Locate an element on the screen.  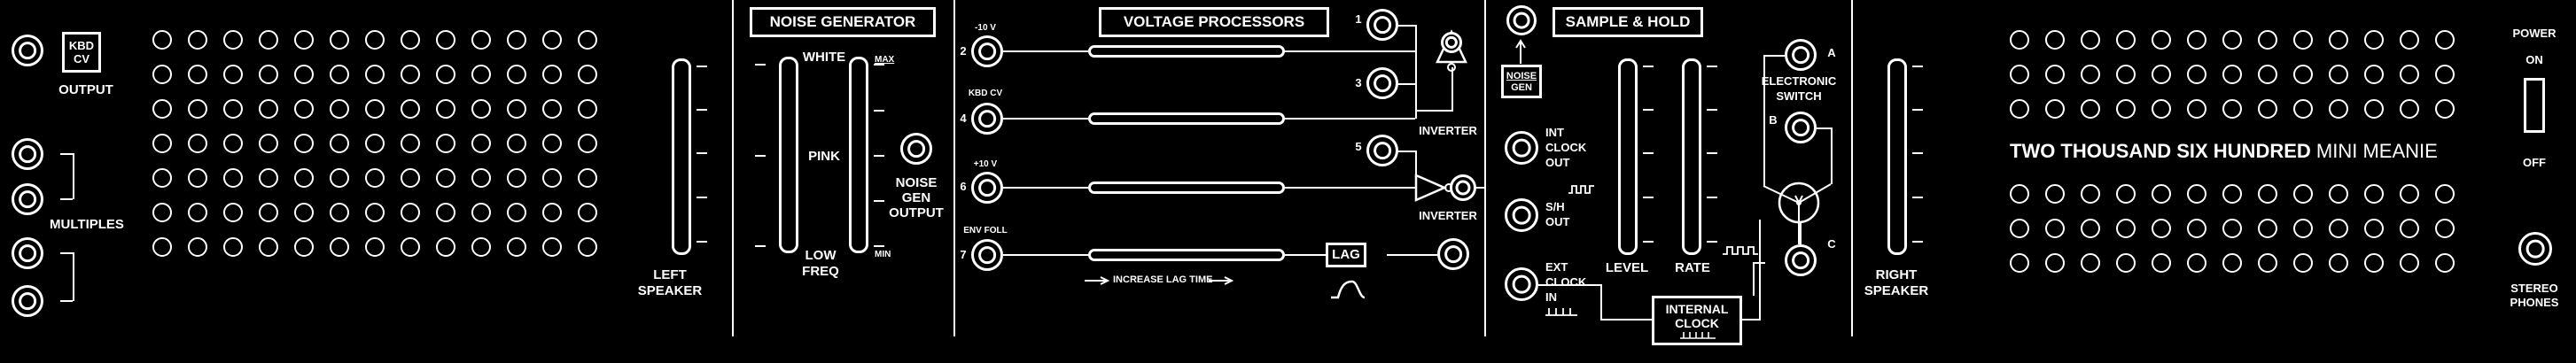
multiples-bracket is located at coordinates (67, 199).